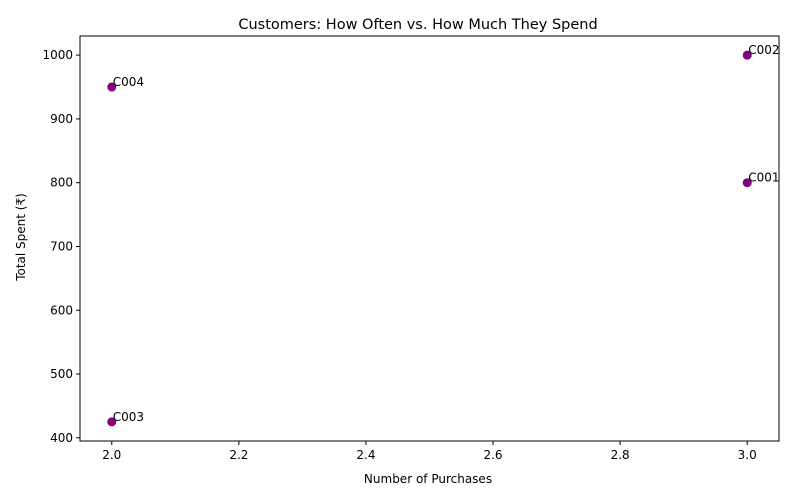 Image resolution: width=800 pixels, height=500 pixels. Describe the element at coordinates (492, 455) in the screenshot. I see `x-tick-label: 2.6` at that location.